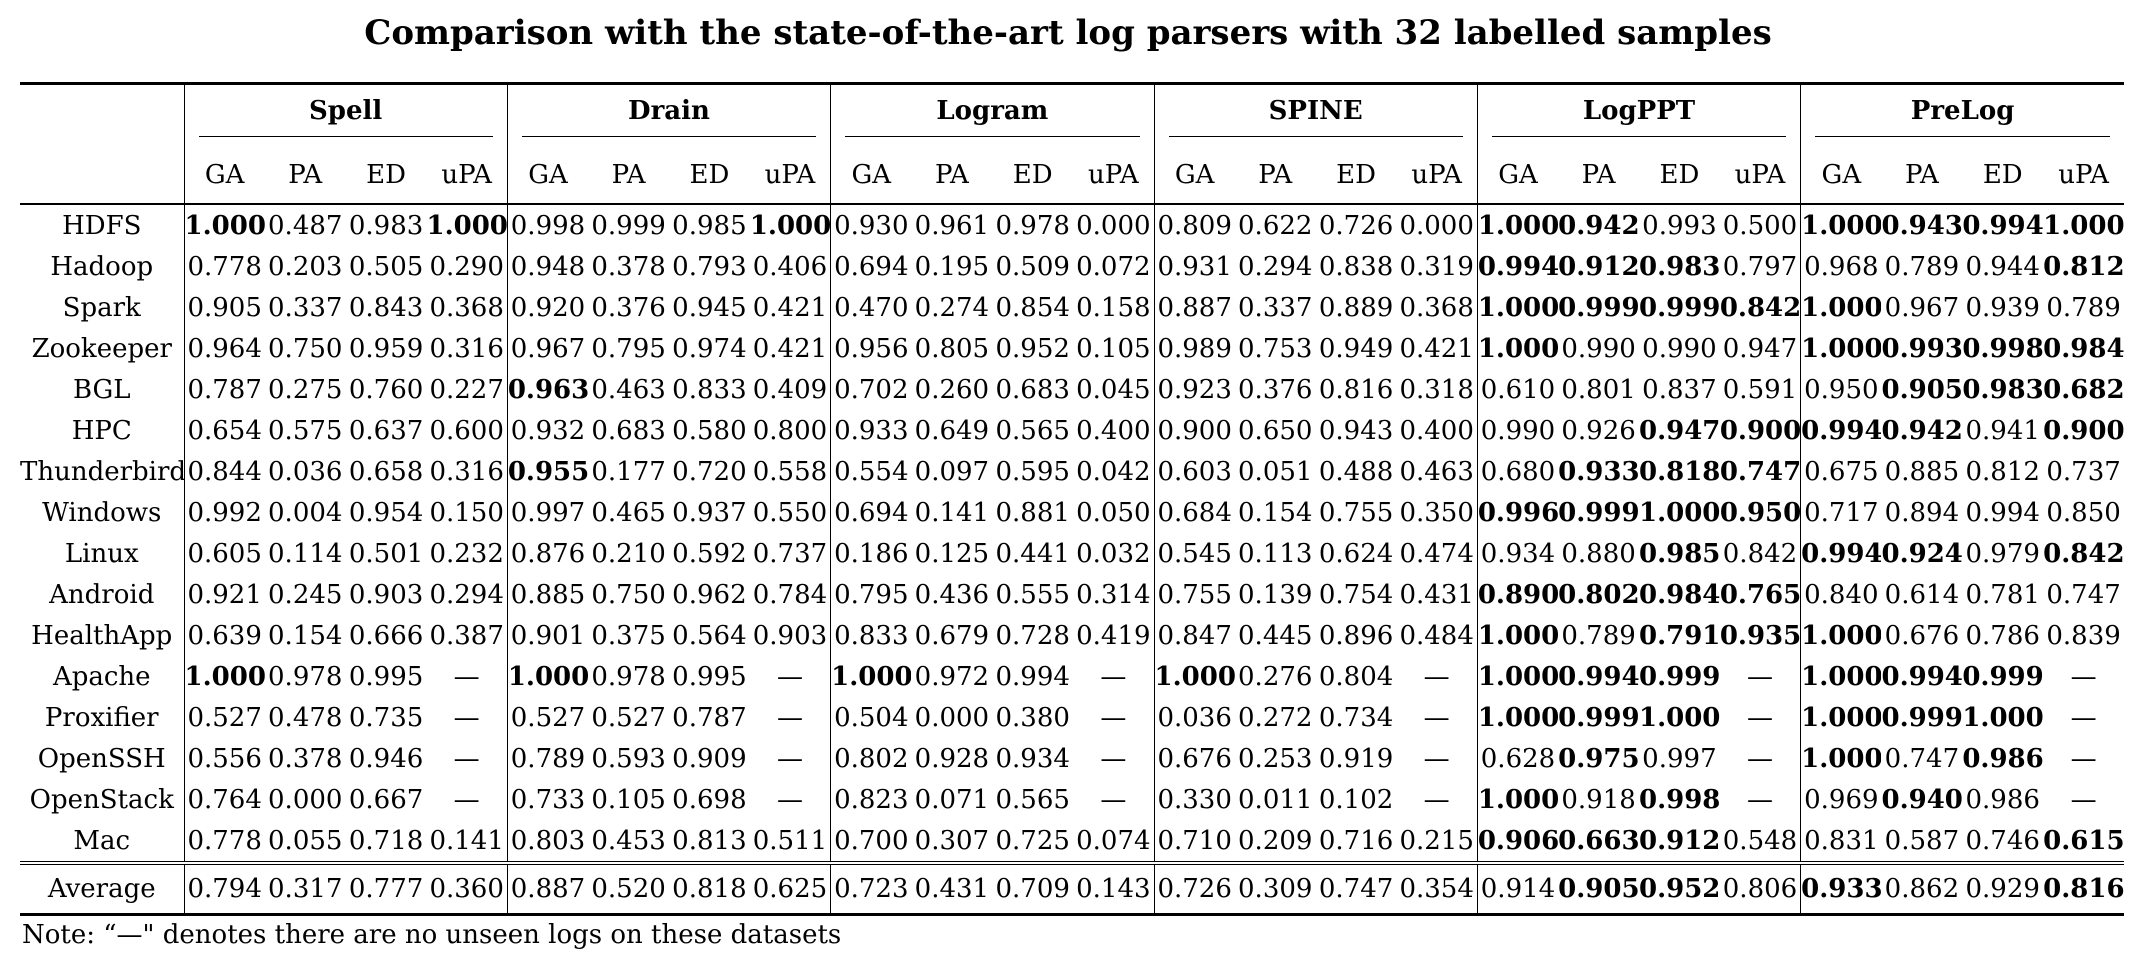  What do you see at coordinates (790, 430) in the screenshot?
I see `value-cell: 0.800` at bounding box center [790, 430].